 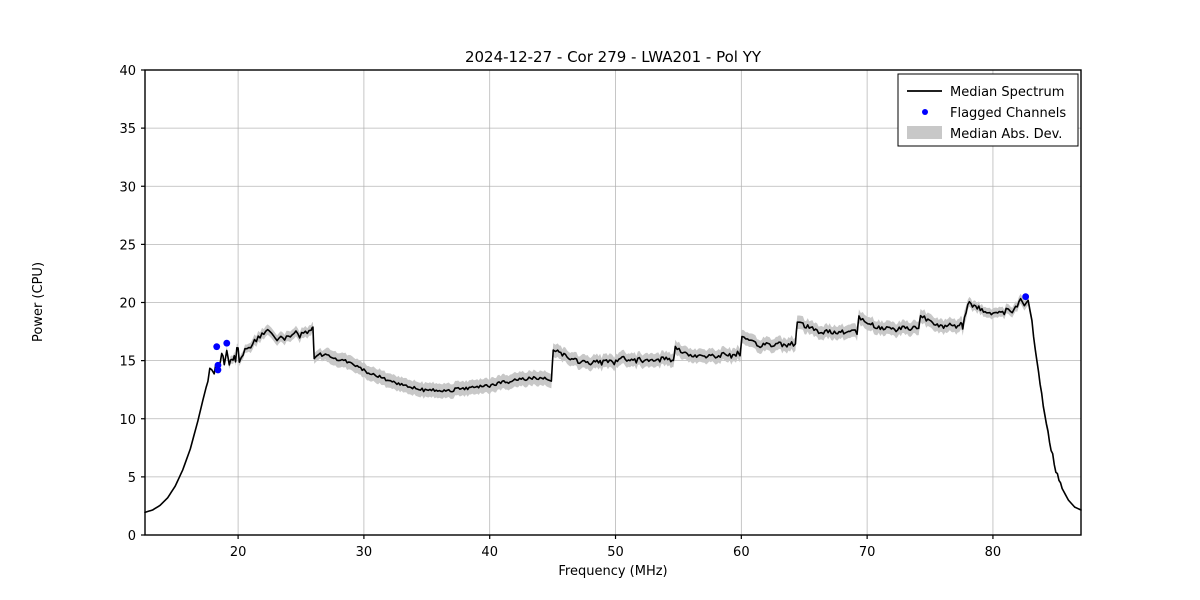 I want to click on y-tick-label: 0, so click(x=132, y=536).